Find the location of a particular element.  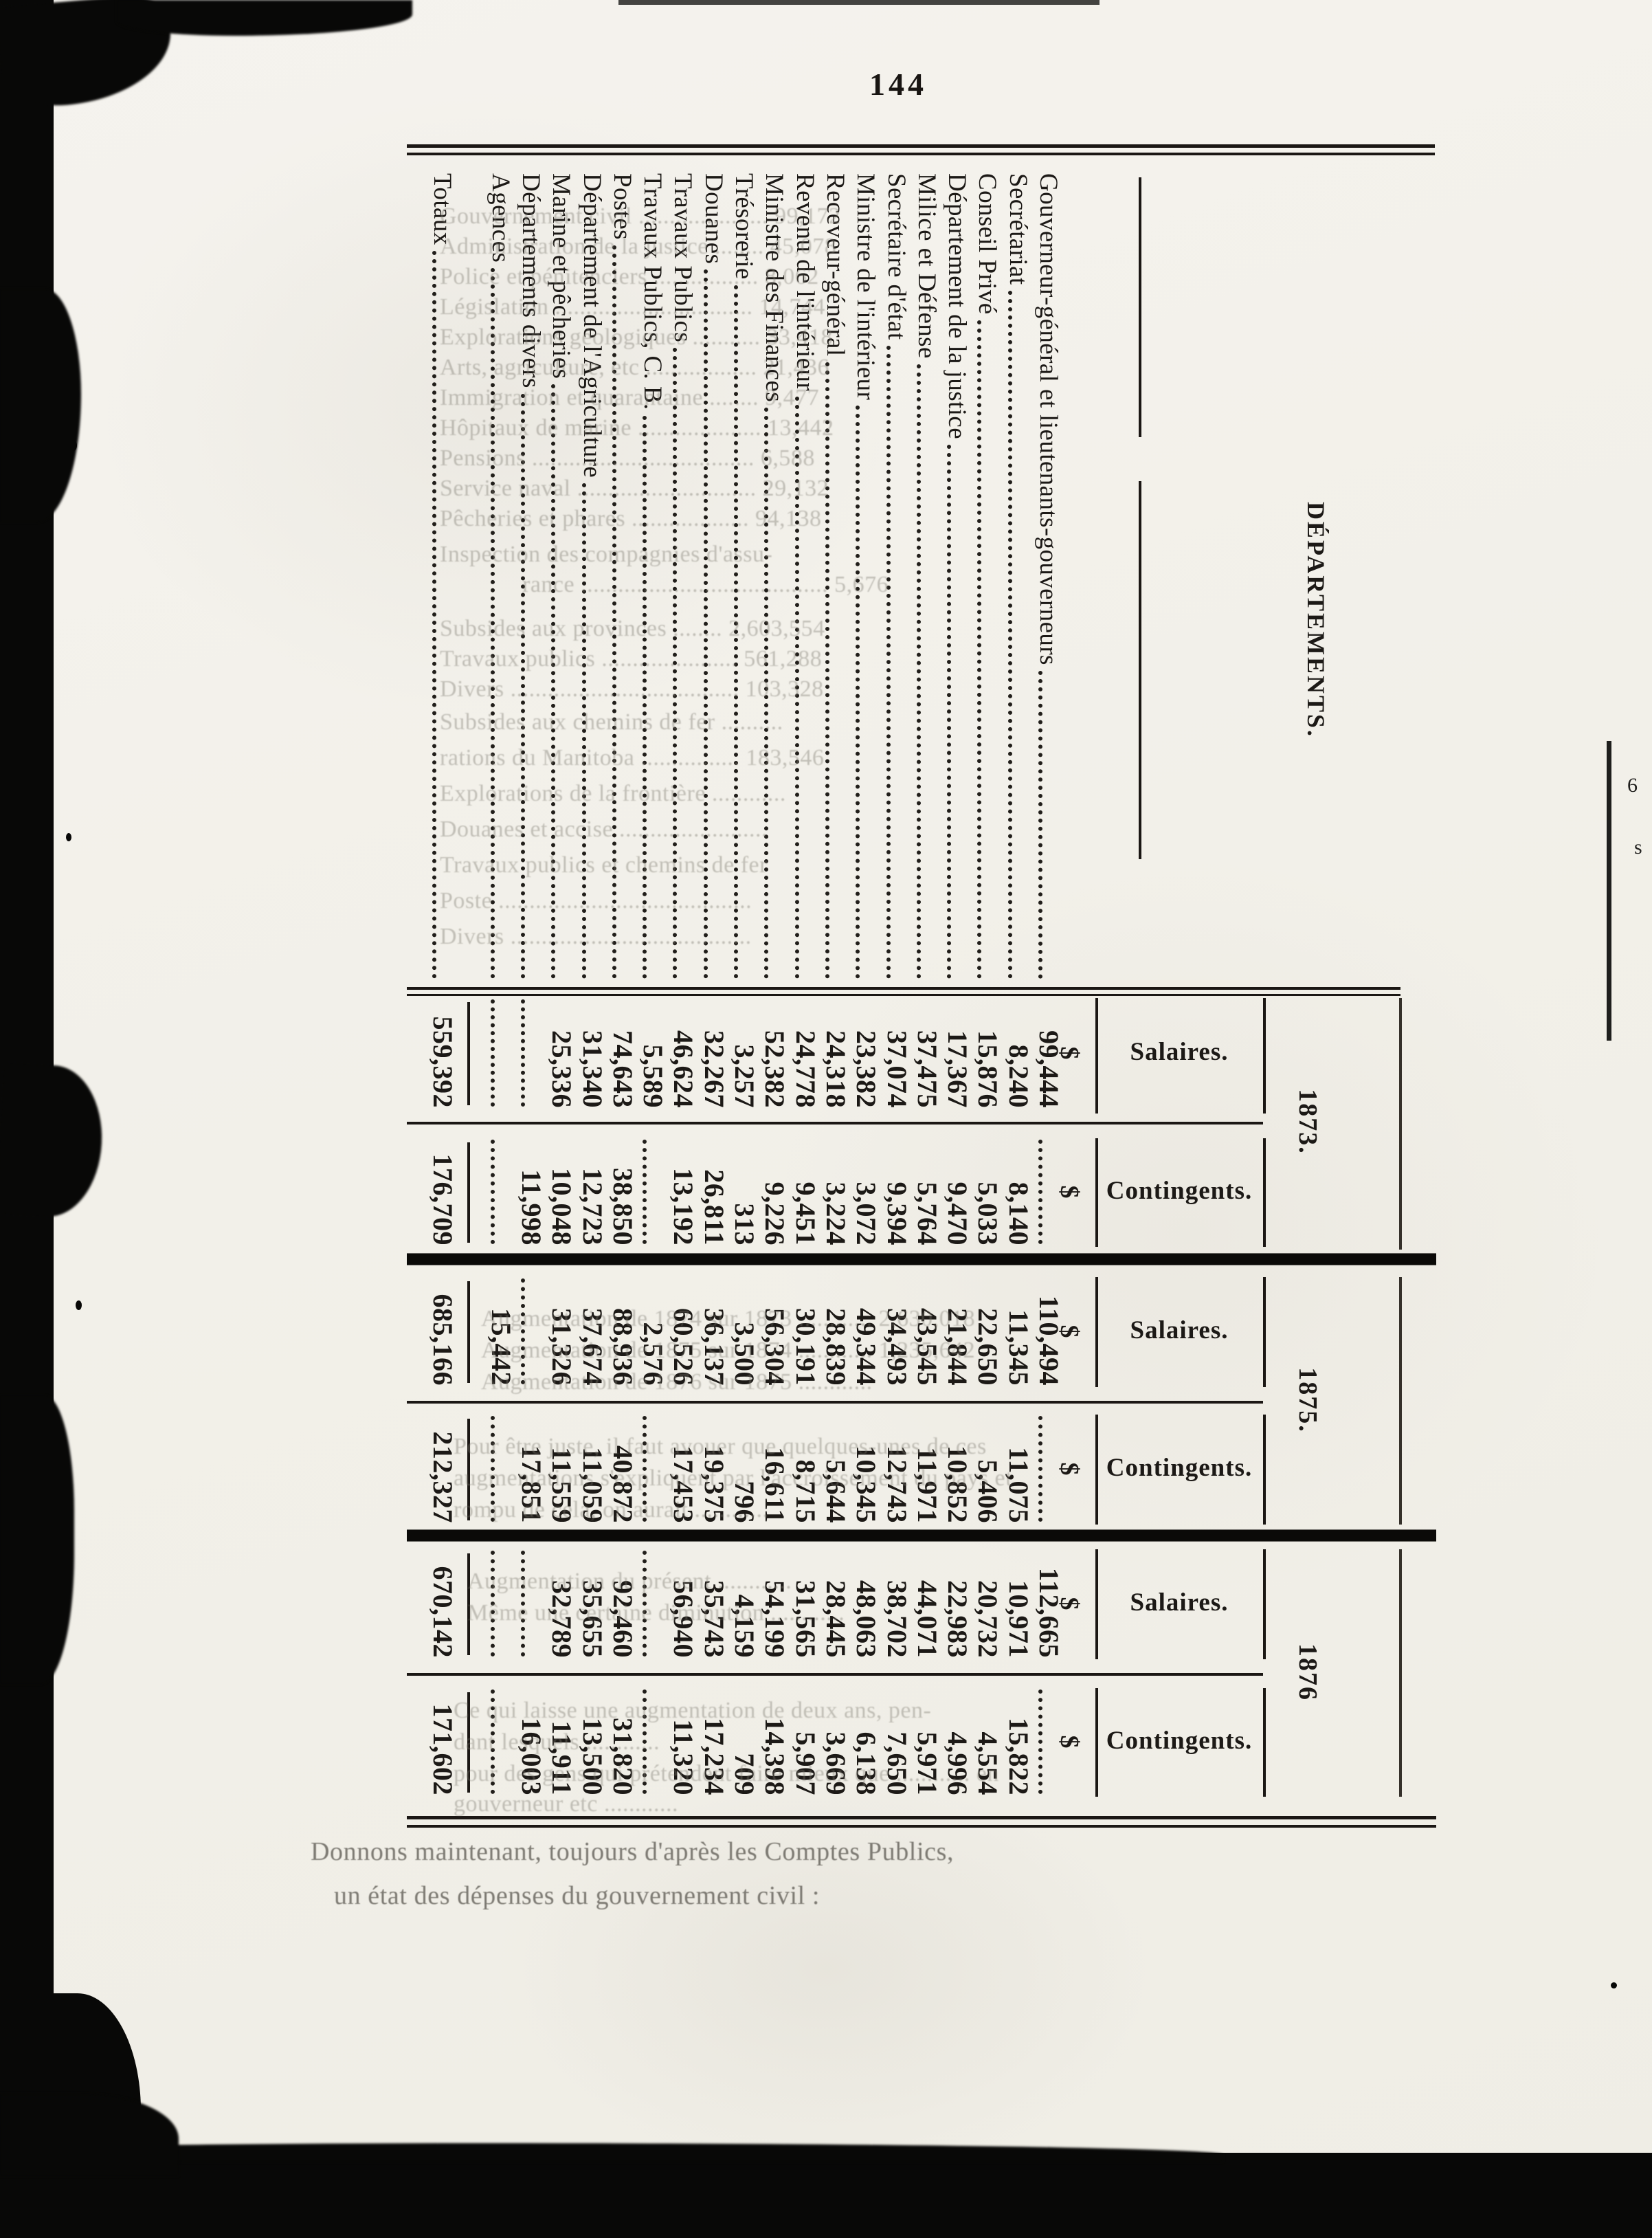

year-label: 1875. is located at coordinates (1307, 1400).